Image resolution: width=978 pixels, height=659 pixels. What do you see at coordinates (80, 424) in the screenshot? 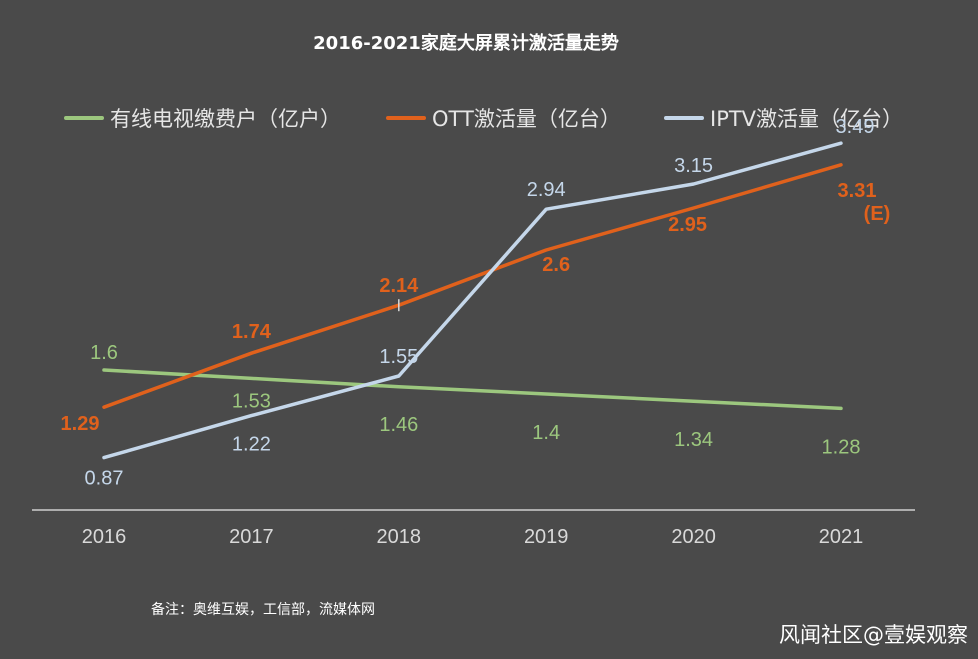
I see `data-label-s1-2016: 1.29` at bounding box center [80, 424].